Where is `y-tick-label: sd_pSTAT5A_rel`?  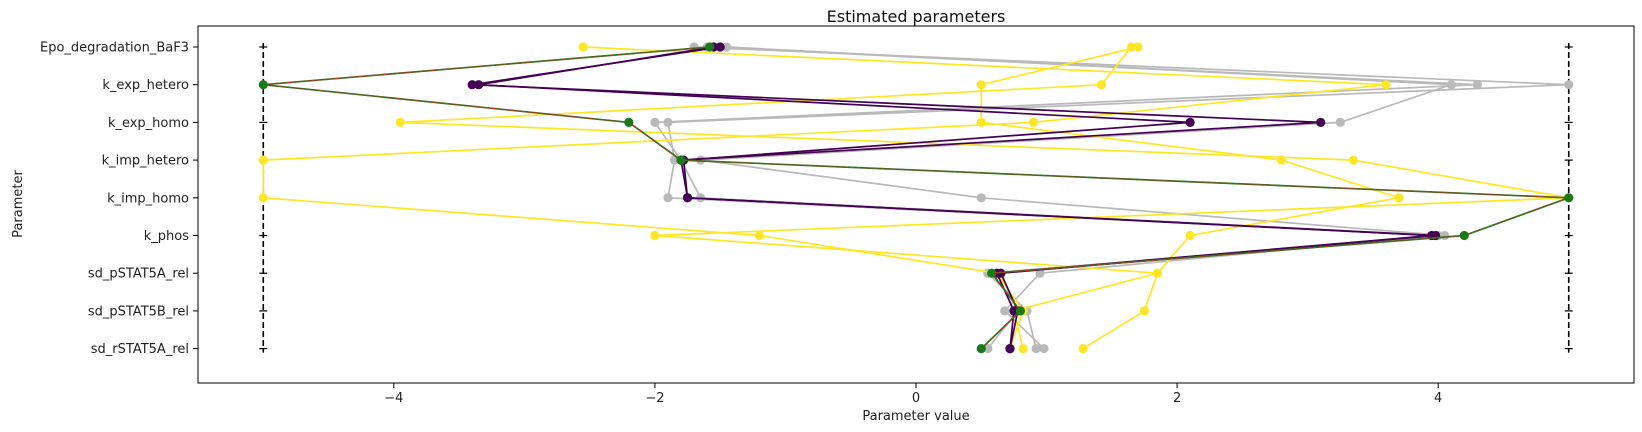
y-tick-label: sd_pSTAT5A_rel is located at coordinates (138, 274).